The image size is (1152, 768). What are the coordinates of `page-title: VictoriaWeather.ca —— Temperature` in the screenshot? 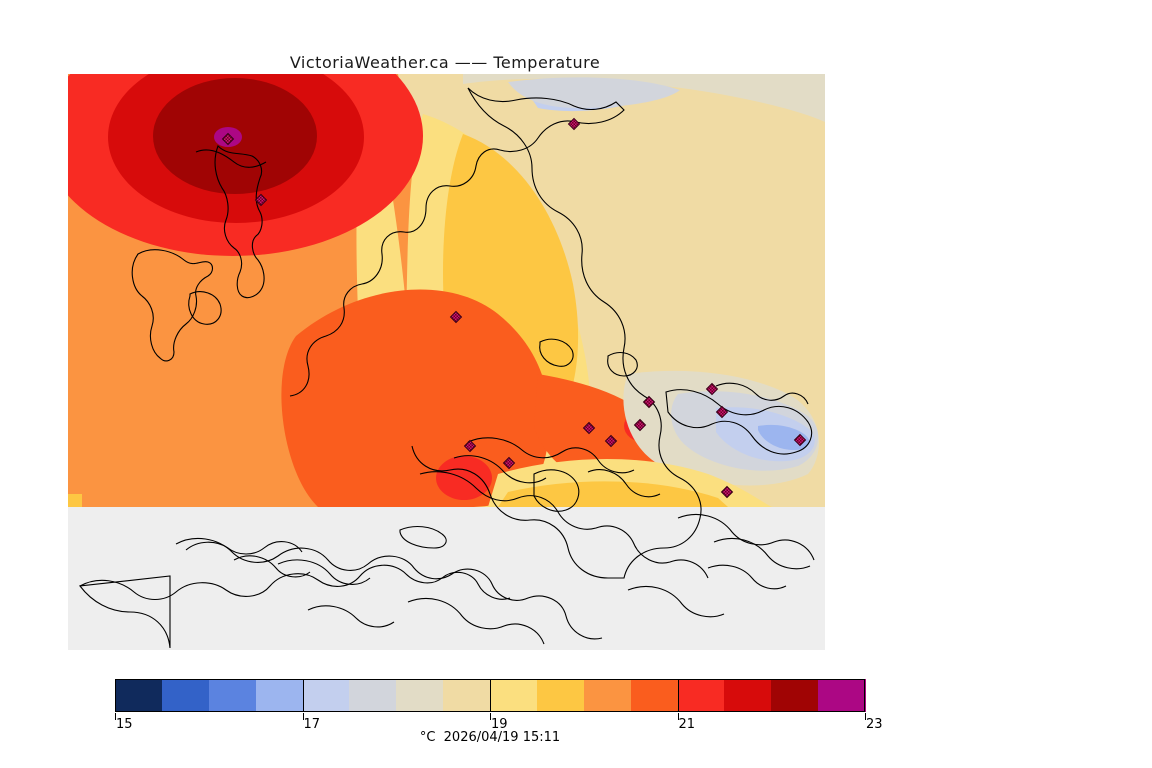 It's located at (445, 62).